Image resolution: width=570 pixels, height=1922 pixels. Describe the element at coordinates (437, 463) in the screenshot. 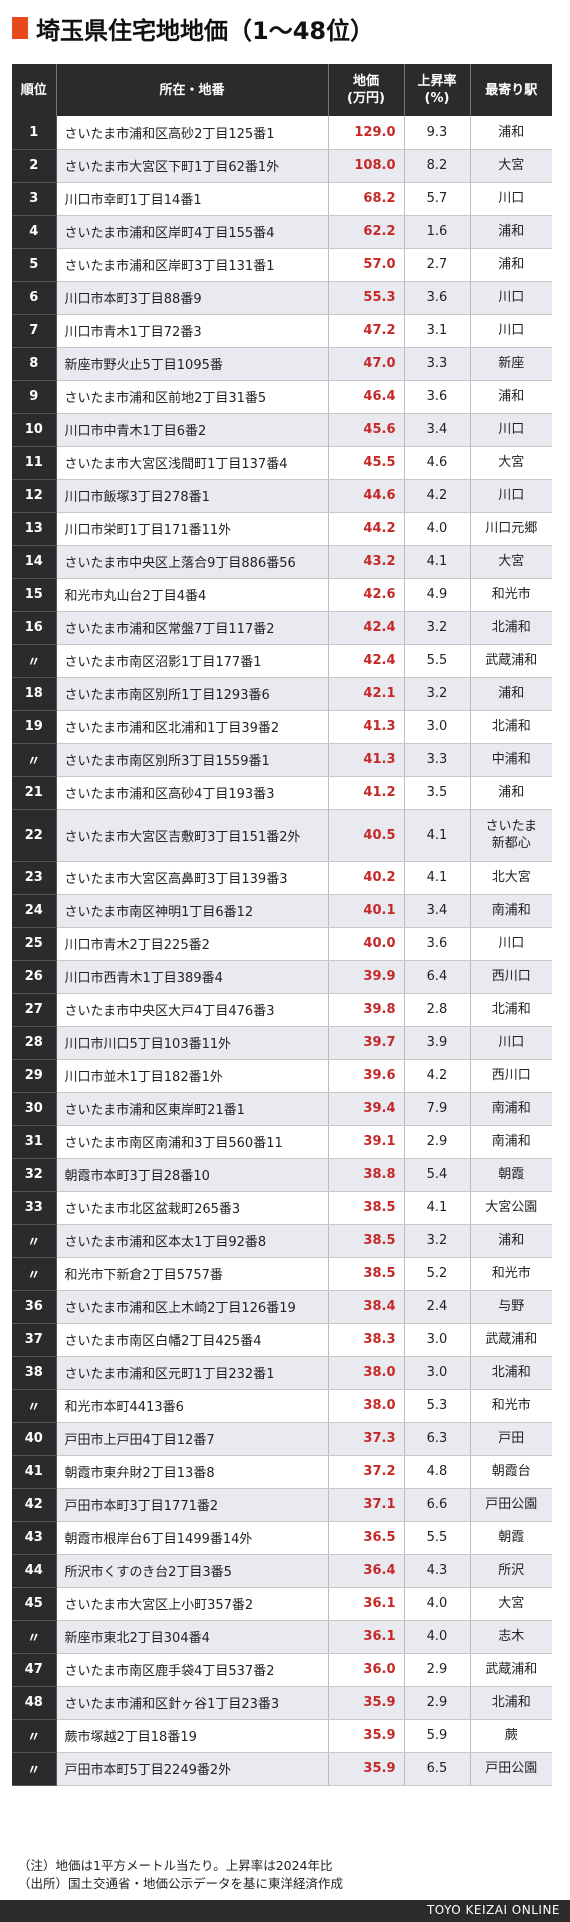

I see `rate-cell: 4.6` at that location.